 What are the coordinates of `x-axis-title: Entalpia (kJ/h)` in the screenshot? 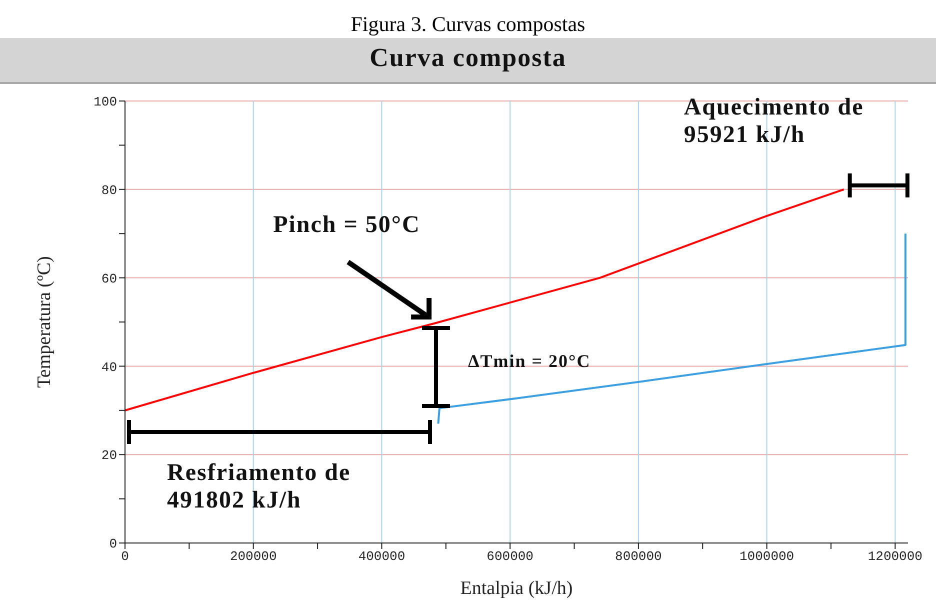 It's located at (516, 588).